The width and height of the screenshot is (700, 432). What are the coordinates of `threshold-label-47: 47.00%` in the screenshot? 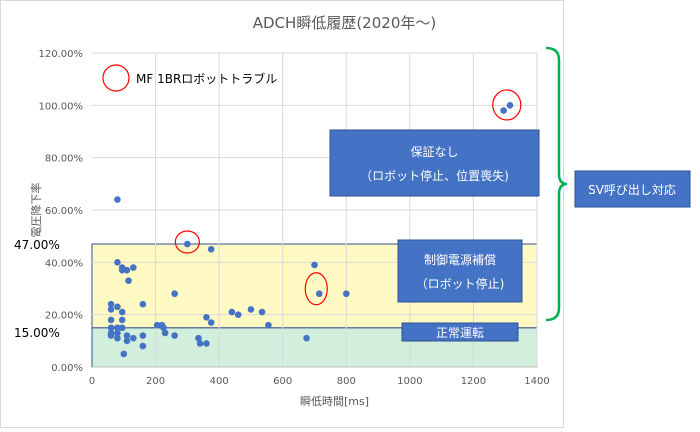 It's located at (37, 245).